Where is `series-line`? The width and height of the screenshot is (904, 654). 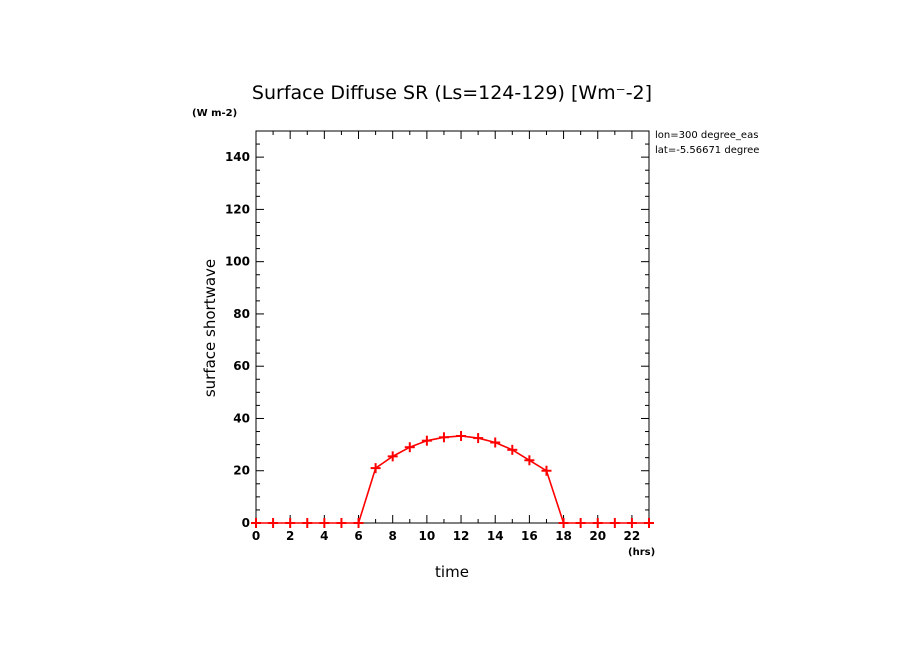
series-line is located at coordinates (452, 479).